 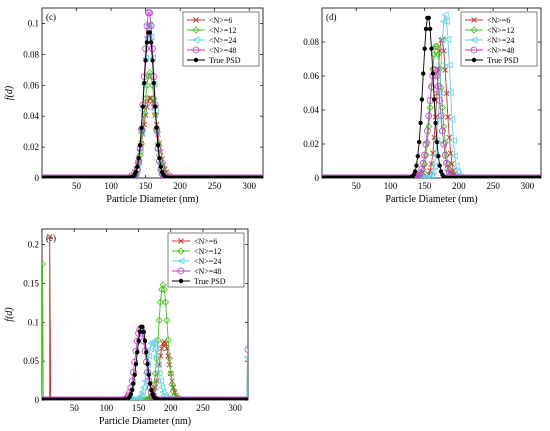 What do you see at coordinates (31, 116) in the screenshot?
I see `panel-1-ytick-label: 0.04` at bounding box center [31, 116].